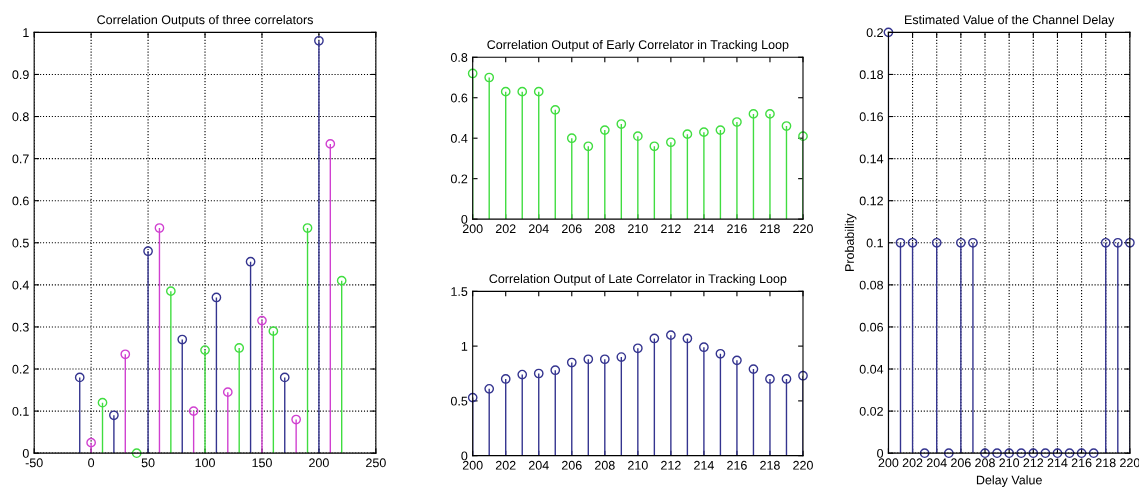  What do you see at coordinates (850, 242) in the screenshot?
I see `y-axis-title: Probability` at bounding box center [850, 242].